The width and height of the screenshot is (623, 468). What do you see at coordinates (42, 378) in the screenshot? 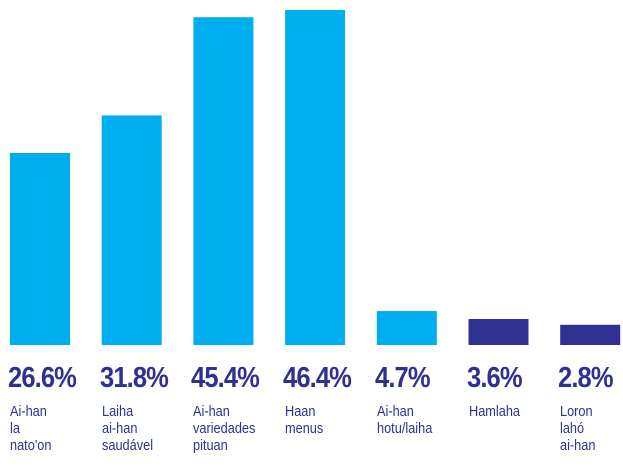
I see `value-label: 26.6%` at bounding box center [42, 378].